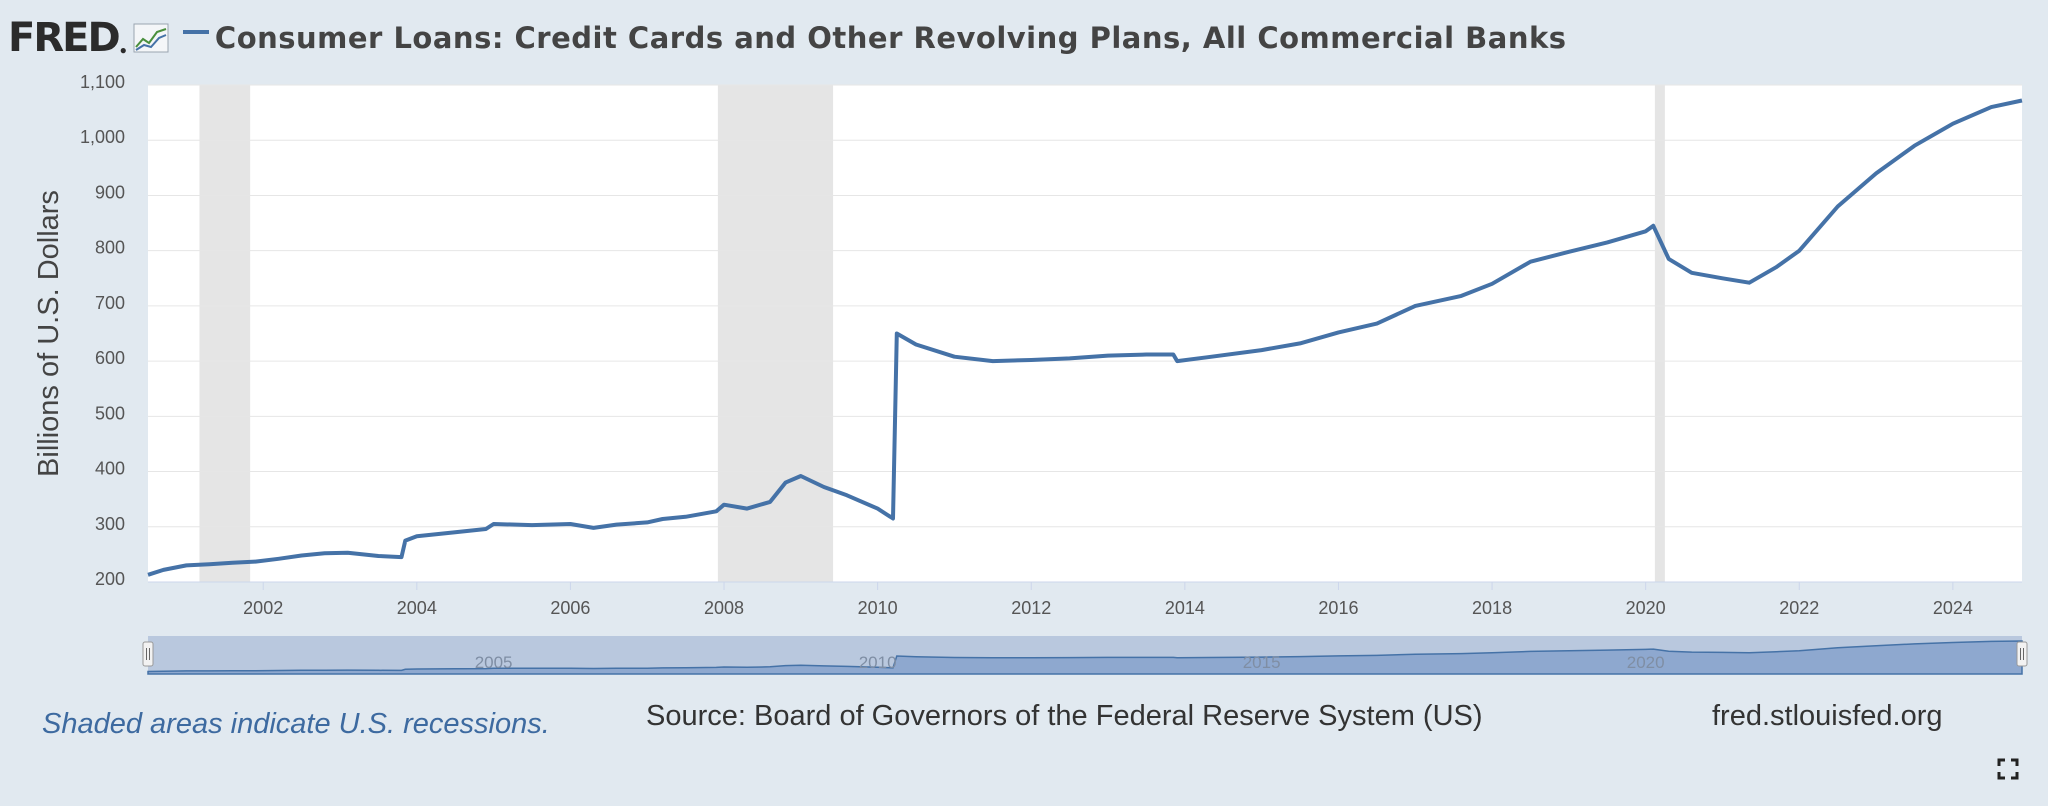  What do you see at coordinates (296, 724) in the screenshot?
I see `recession-note: Shaded areas indicate U.S. recessions.` at bounding box center [296, 724].